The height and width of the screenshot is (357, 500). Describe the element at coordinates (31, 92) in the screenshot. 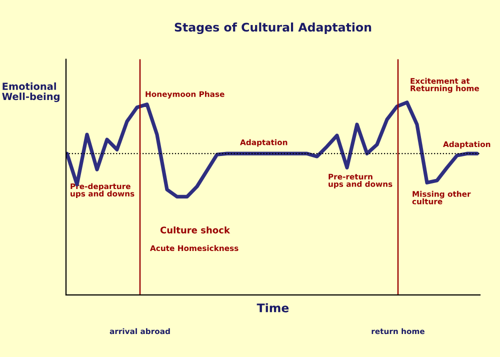

I see `y-axis-title: Emotional Well-being` at that location.